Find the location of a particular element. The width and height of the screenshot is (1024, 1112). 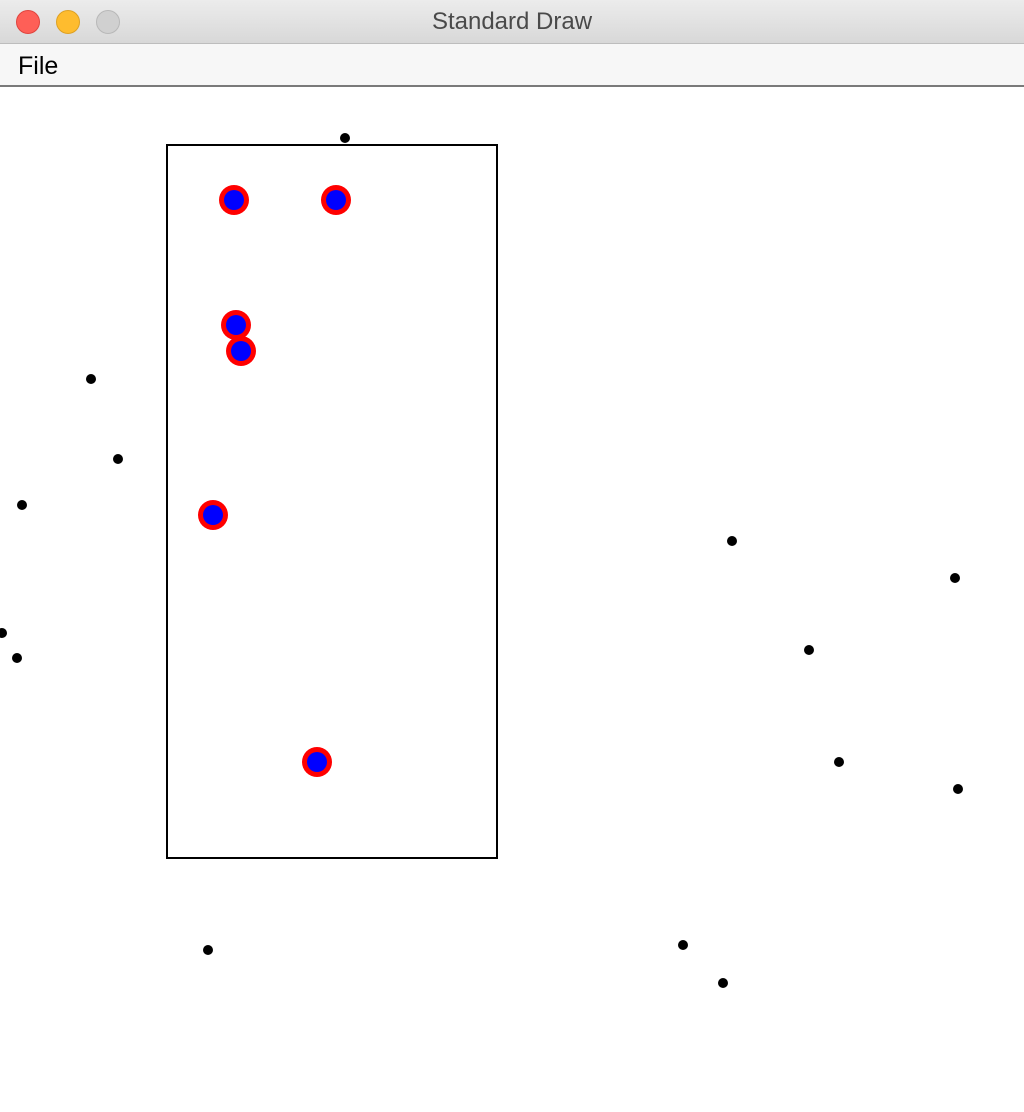

title-bar: Standard Draw is located at coordinates (512, 22).